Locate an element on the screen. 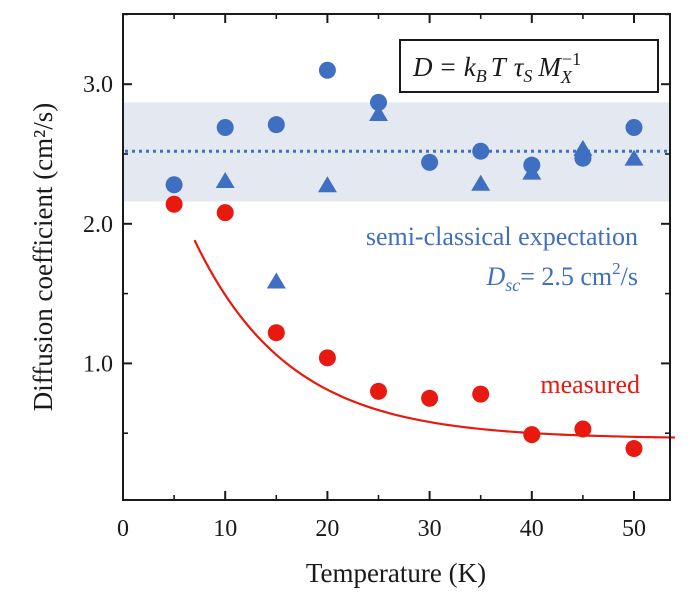  x-tick-label: 40 is located at coordinates (532, 529).